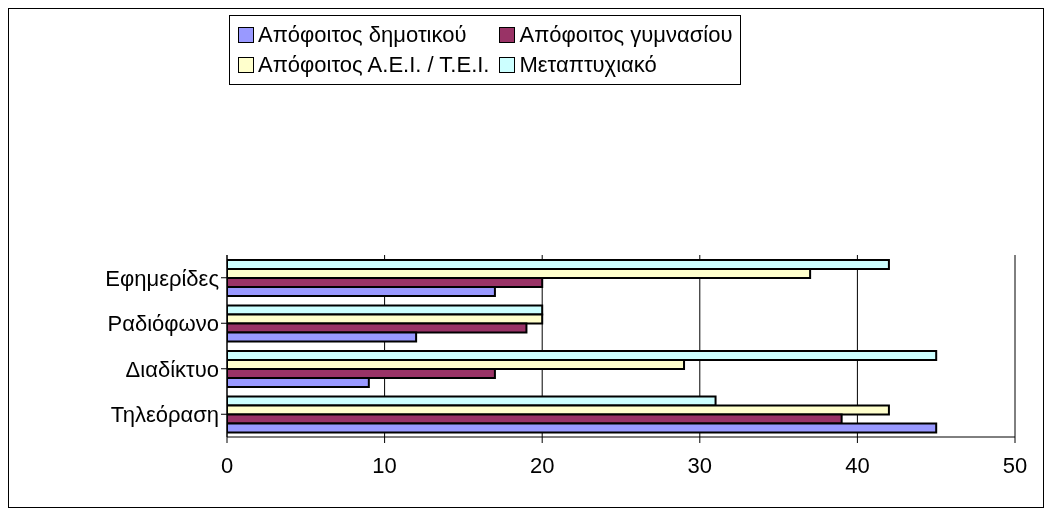  I want to click on legend-label: Απόφοιτος δημοτικού, so click(362, 35).